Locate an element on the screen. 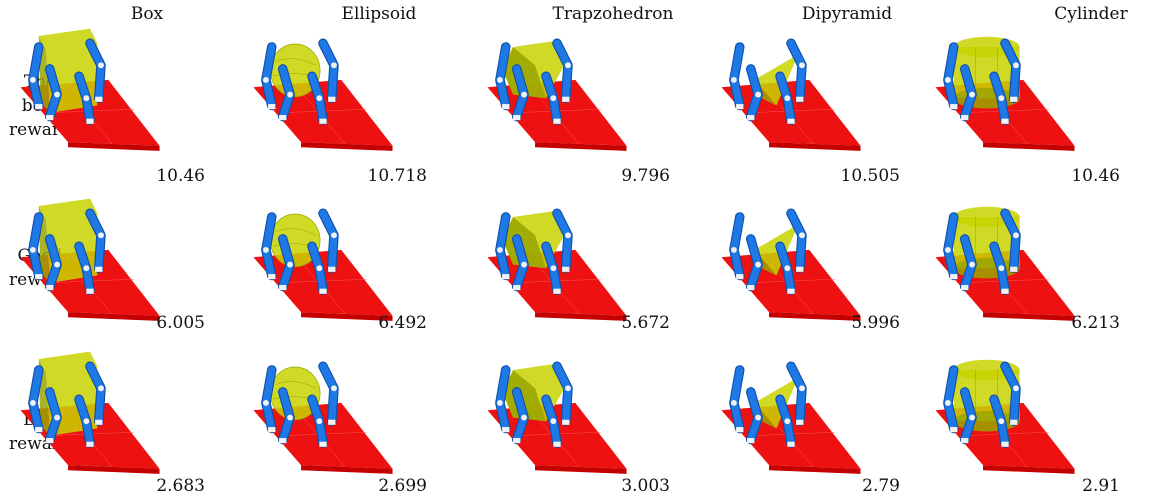 The image size is (1165, 501). render-cylinder-row1 is located at coordinates (1005, 91).